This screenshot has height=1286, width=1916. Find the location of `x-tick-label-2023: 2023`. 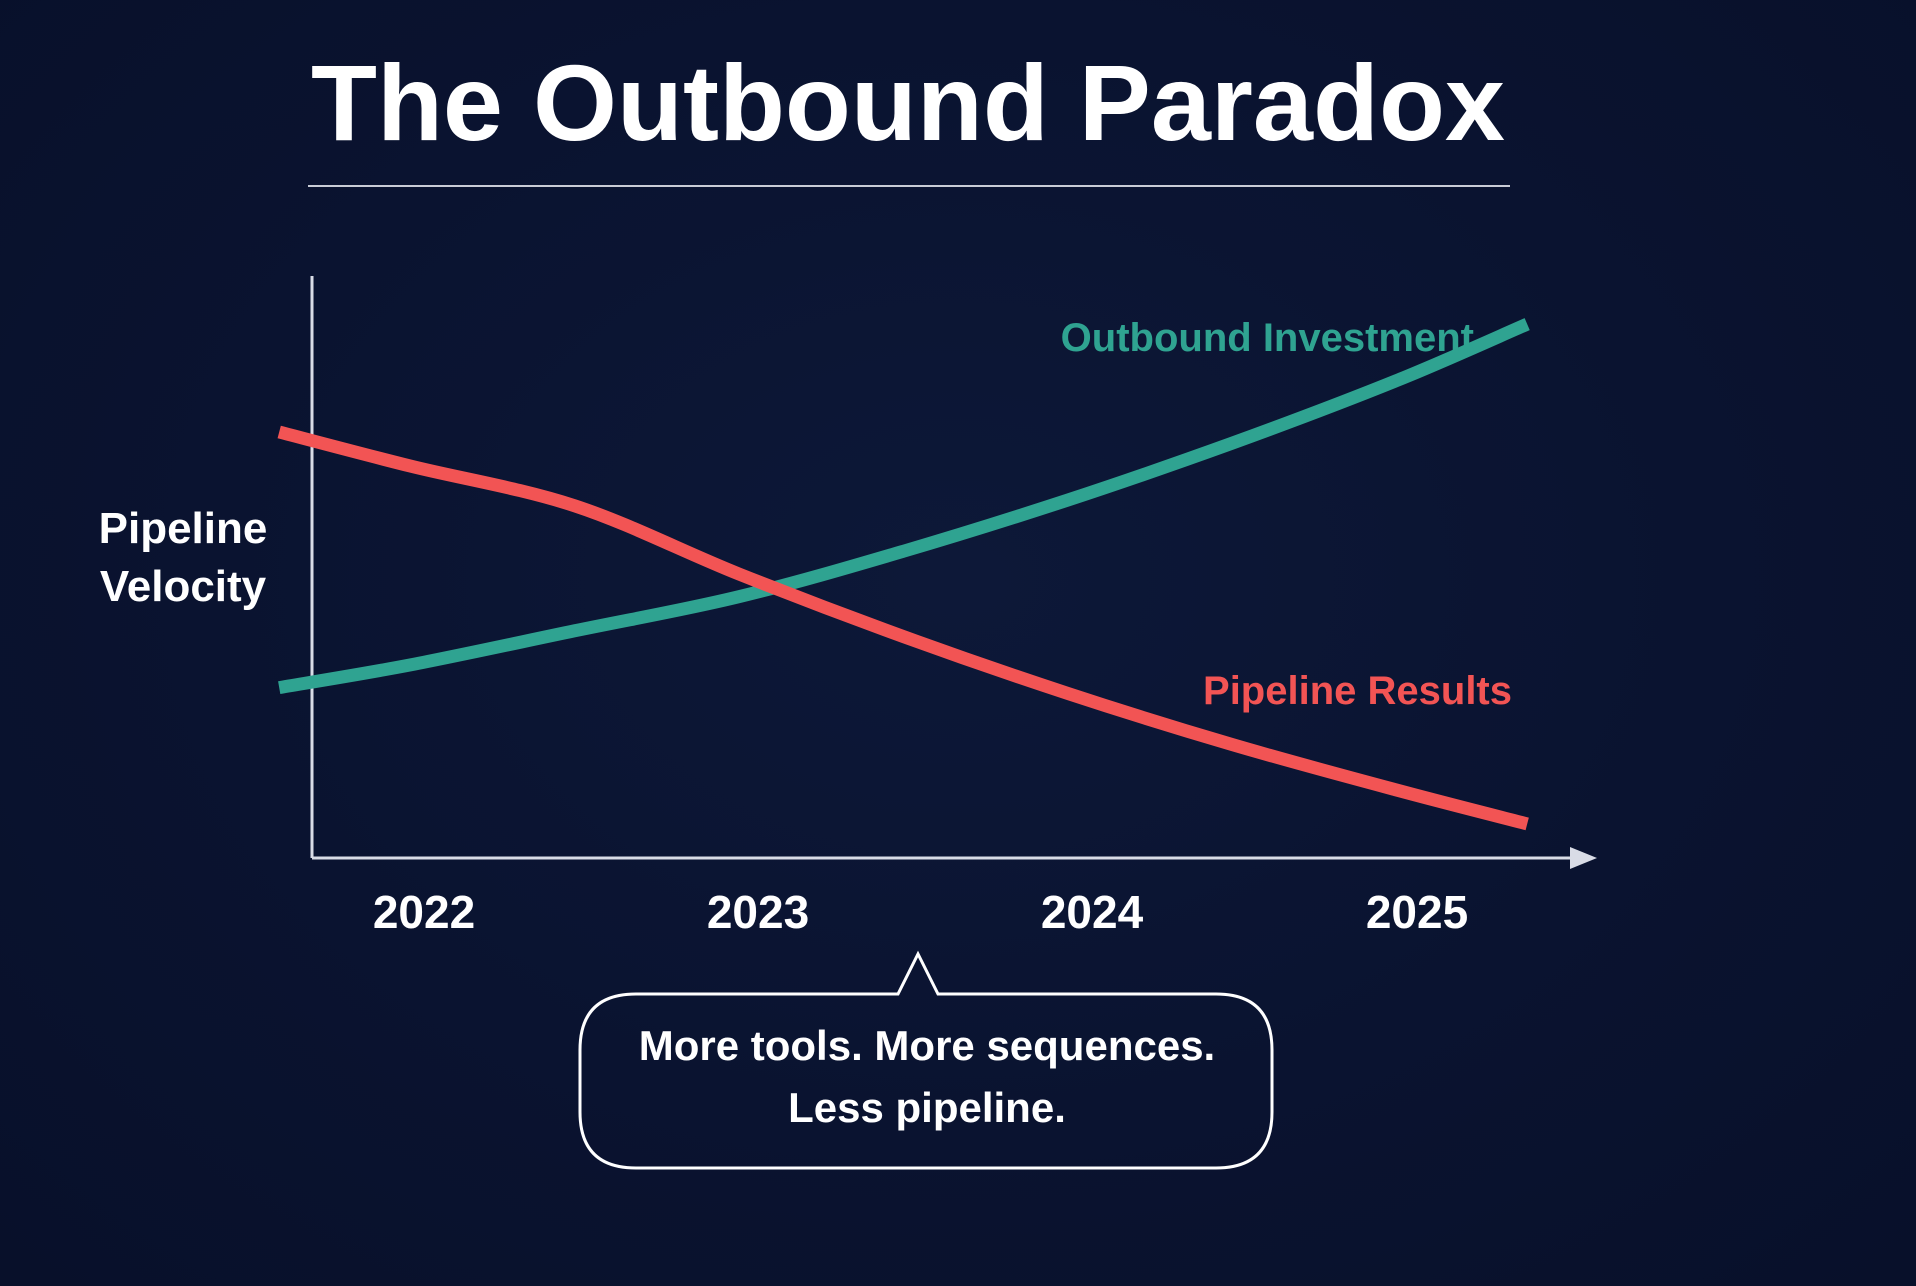

x-tick-label-2023: 2023 is located at coordinates (758, 912).